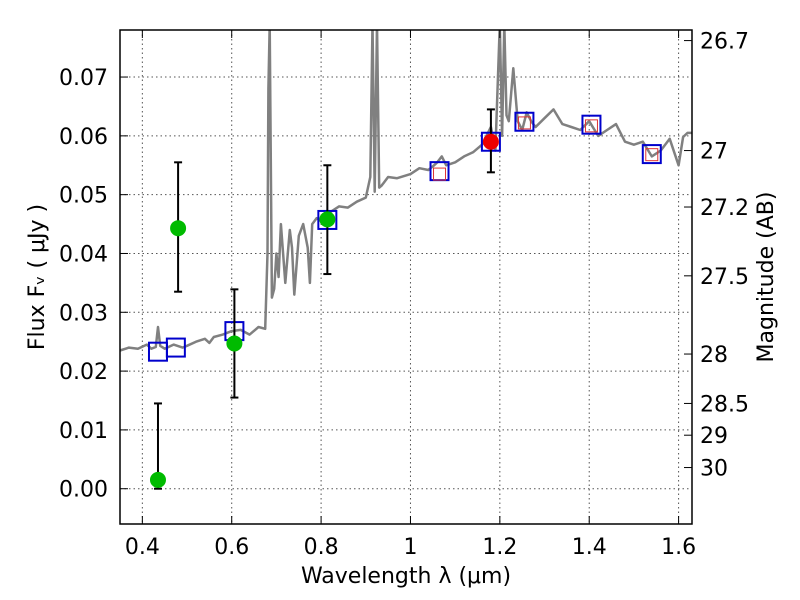  What do you see at coordinates (714, 469) in the screenshot?
I see `right-tick-label: 30` at bounding box center [714, 469].